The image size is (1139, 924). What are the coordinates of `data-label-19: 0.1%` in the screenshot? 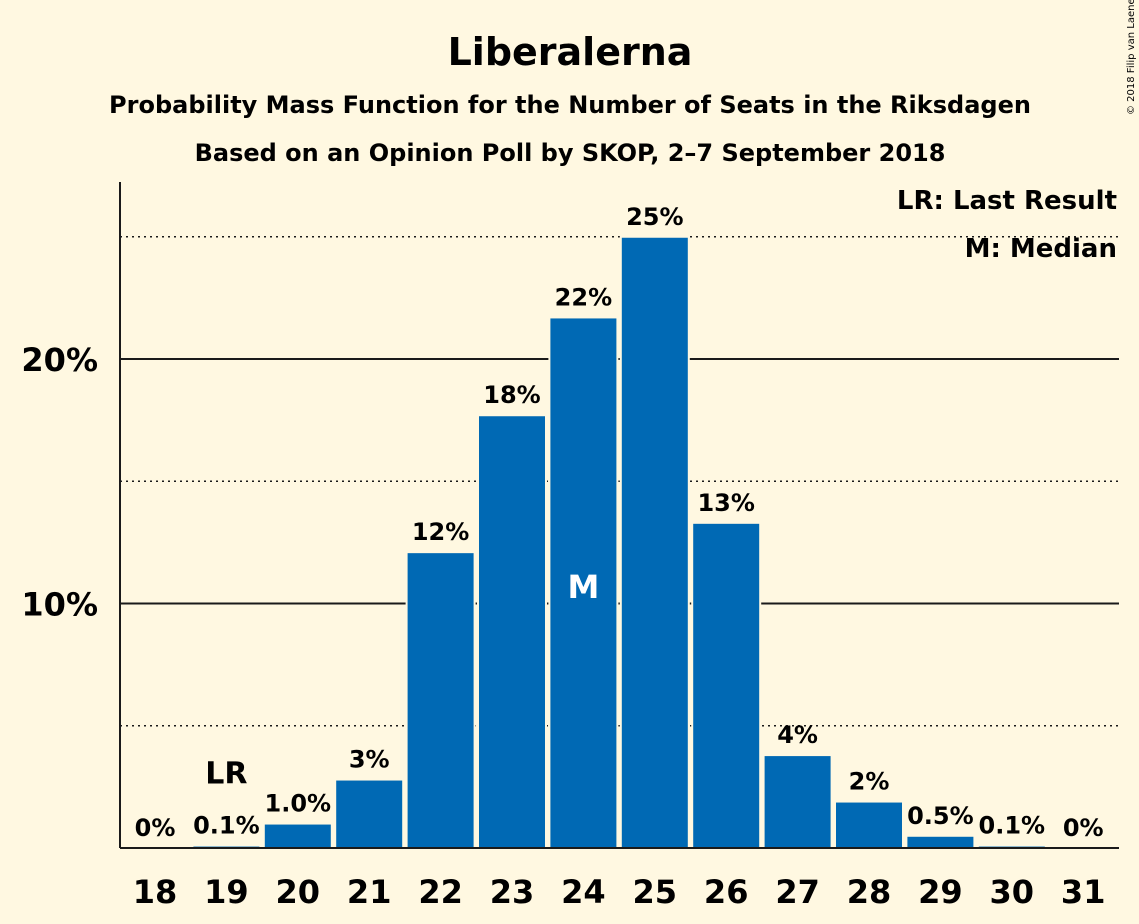 It's located at (226, 826).